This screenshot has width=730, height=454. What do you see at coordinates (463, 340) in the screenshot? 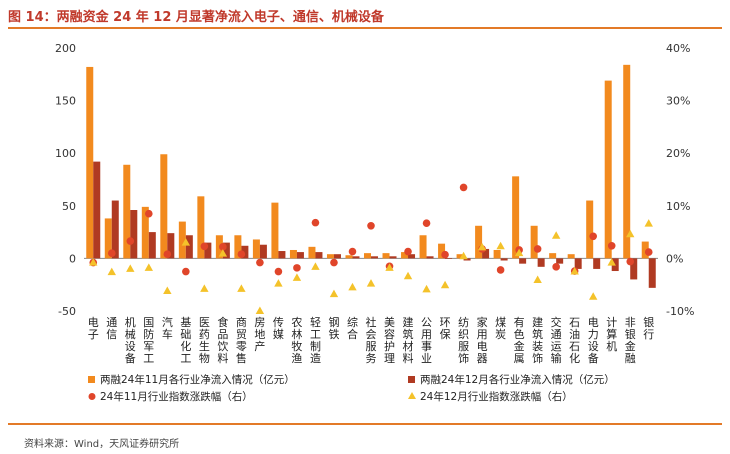
I see `category-label: 纺织服饰` at bounding box center [463, 340].